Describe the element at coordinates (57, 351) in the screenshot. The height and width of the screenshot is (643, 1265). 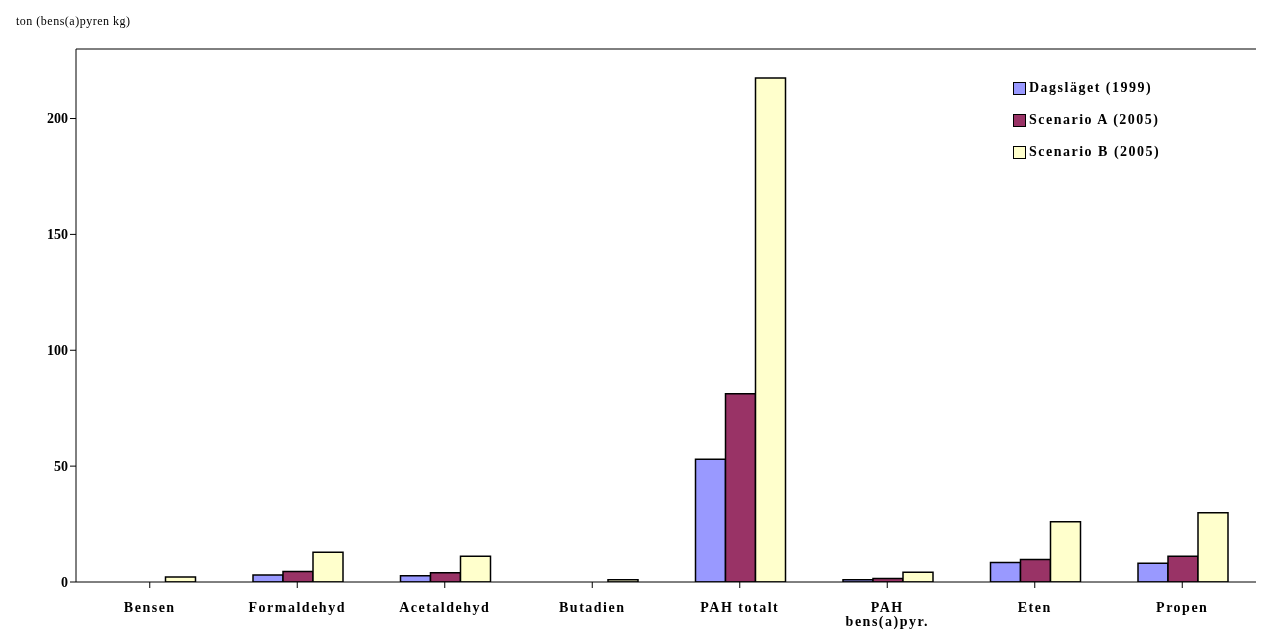
I see `y-tick-label: 100` at that location.